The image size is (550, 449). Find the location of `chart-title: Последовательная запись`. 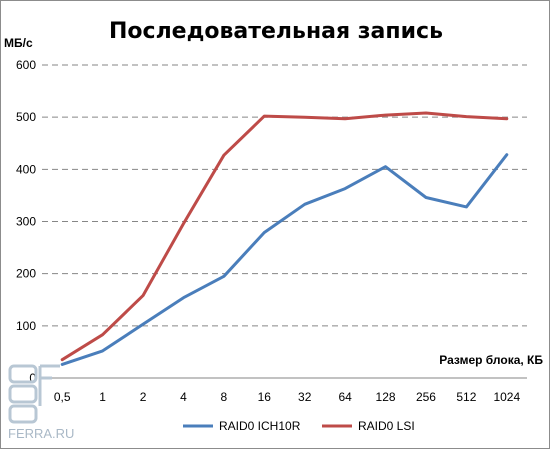

chart-title: Последовательная запись is located at coordinates (276, 31).